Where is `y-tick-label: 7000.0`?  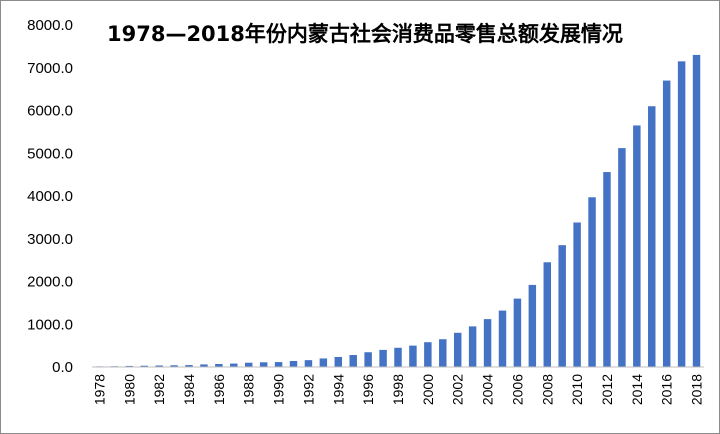 y-tick-label: 7000.0 is located at coordinates (50, 68).